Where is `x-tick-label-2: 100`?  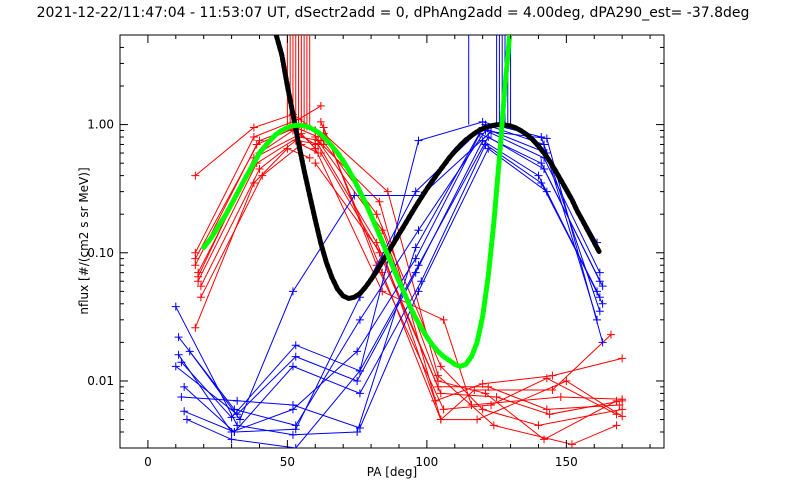
x-tick-label-2: 100 is located at coordinates (426, 462).